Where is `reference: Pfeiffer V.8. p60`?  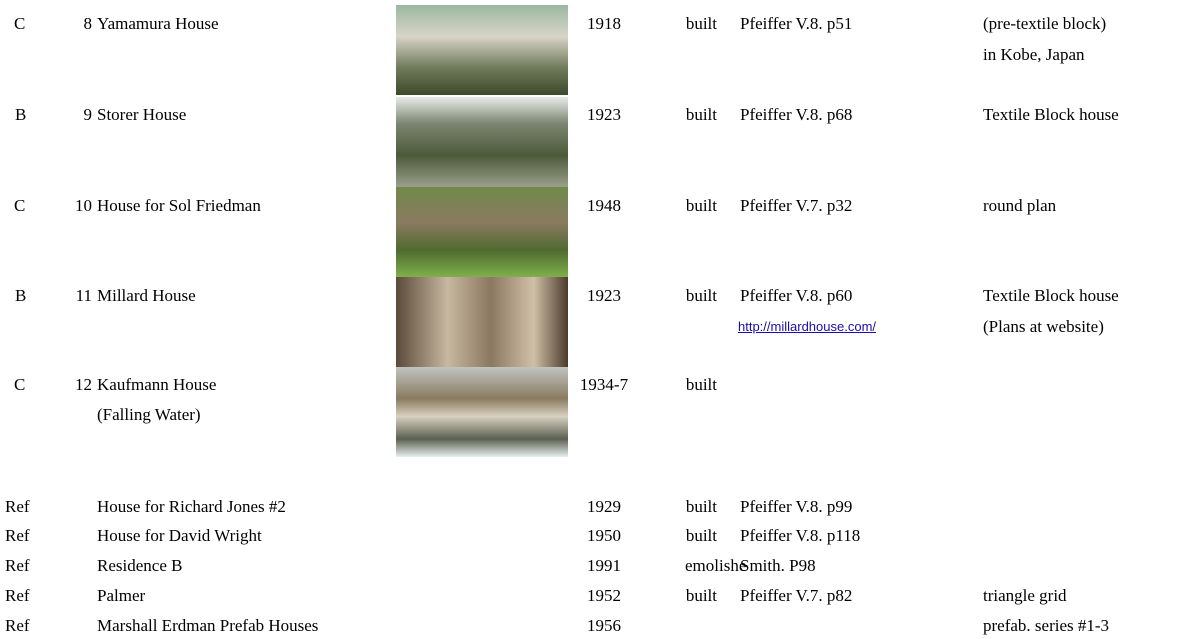 reference: Pfeiffer V.8. p60 is located at coordinates (796, 295).